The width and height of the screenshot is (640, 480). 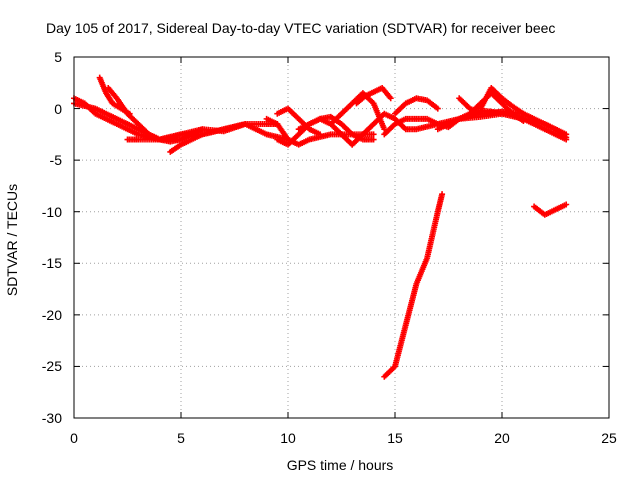 What do you see at coordinates (340, 465) in the screenshot?
I see `x-axis-label: GPS time / hours` at bounding box center [340, 465].